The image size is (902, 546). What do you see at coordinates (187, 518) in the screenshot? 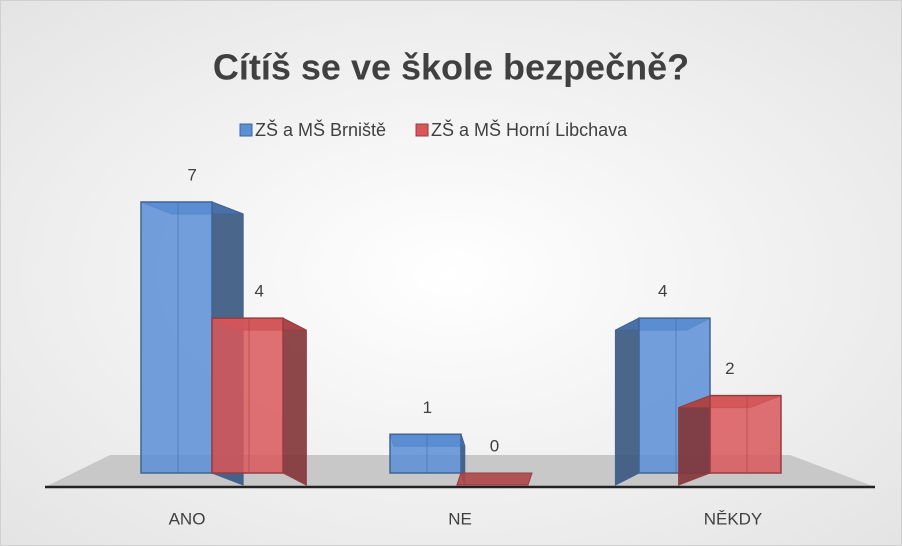
I see `x-tick-label: ANO` at bounding box center [187, 518].